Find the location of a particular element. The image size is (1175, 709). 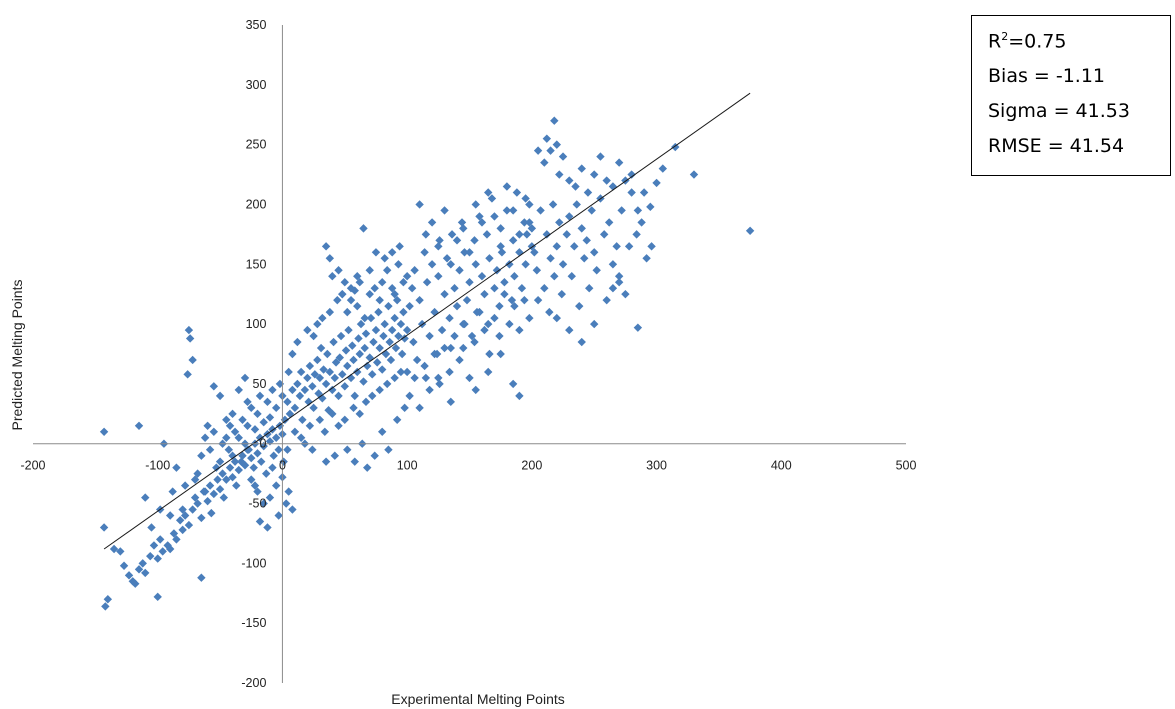

r-squared-symbol: R is located at coordinates (995, 41).